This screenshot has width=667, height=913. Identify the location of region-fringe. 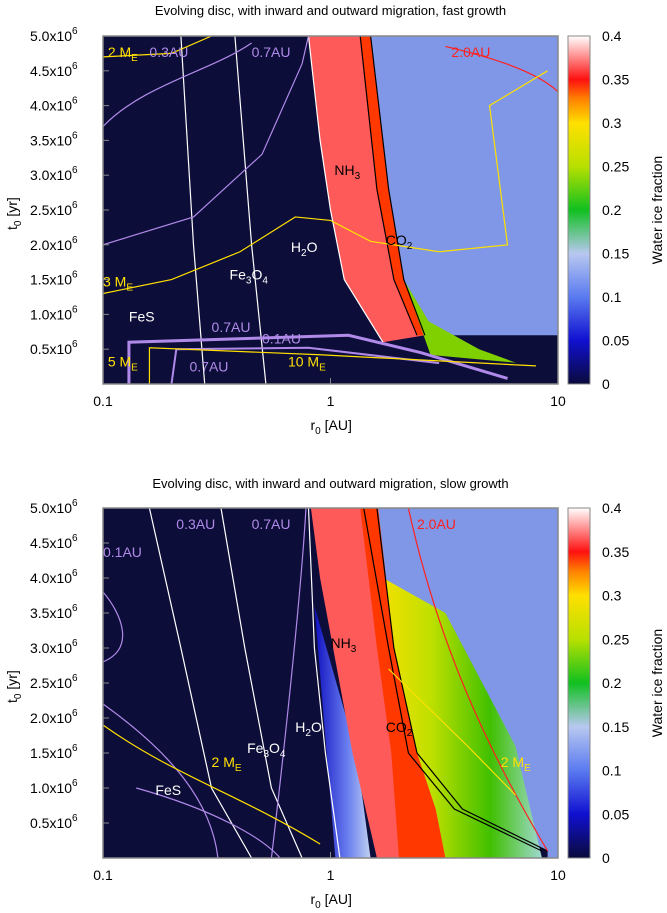
(469, 325).